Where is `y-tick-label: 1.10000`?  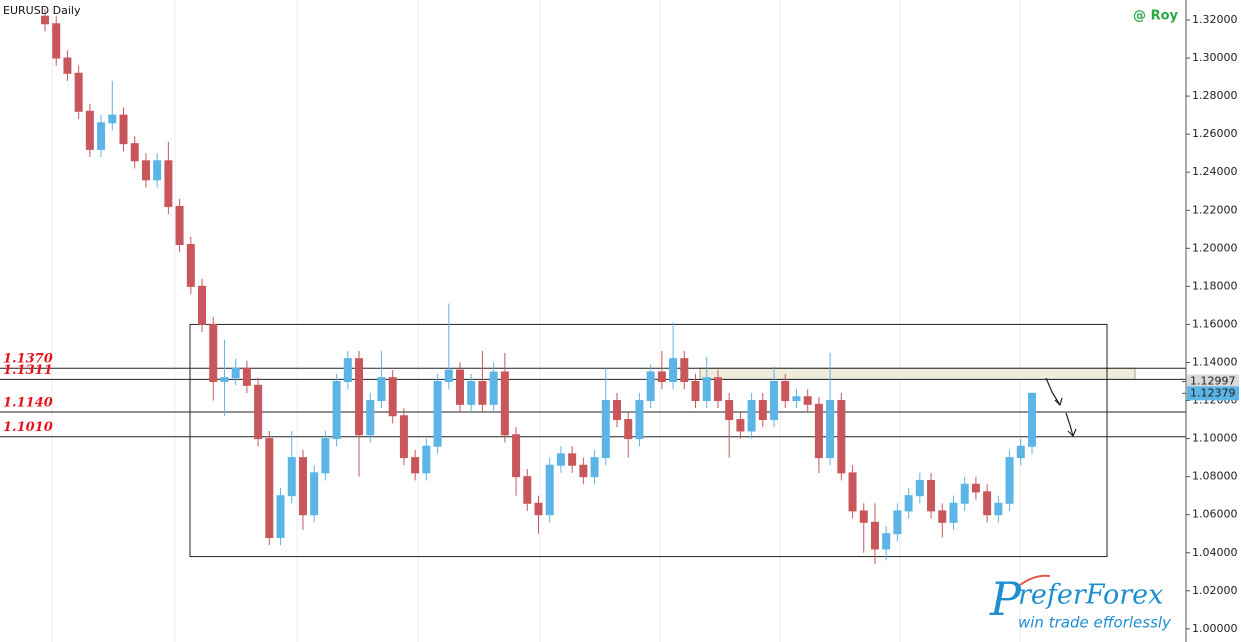 y-tick-label: 1.10000 is located at coordinates (1215, 438).